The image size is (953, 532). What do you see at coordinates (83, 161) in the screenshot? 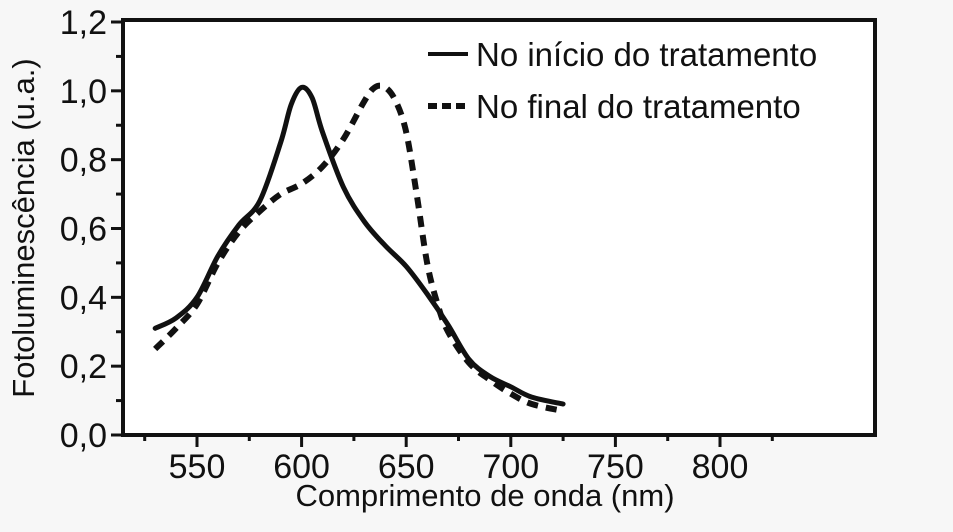
I see `y-tick-label: 0,8` at bounding box center [83, 161].